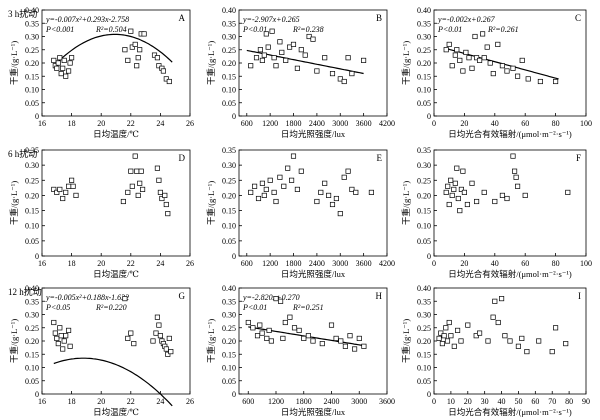  Describe the element at coordinates (42, 263) in the screenshot. I see `x-tick-label: 16` at that location.